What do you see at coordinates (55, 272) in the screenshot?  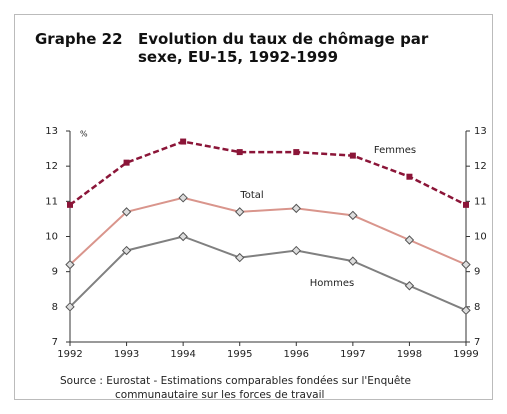 I see `y-tick-label: 9` at bounding box center [55, 272].